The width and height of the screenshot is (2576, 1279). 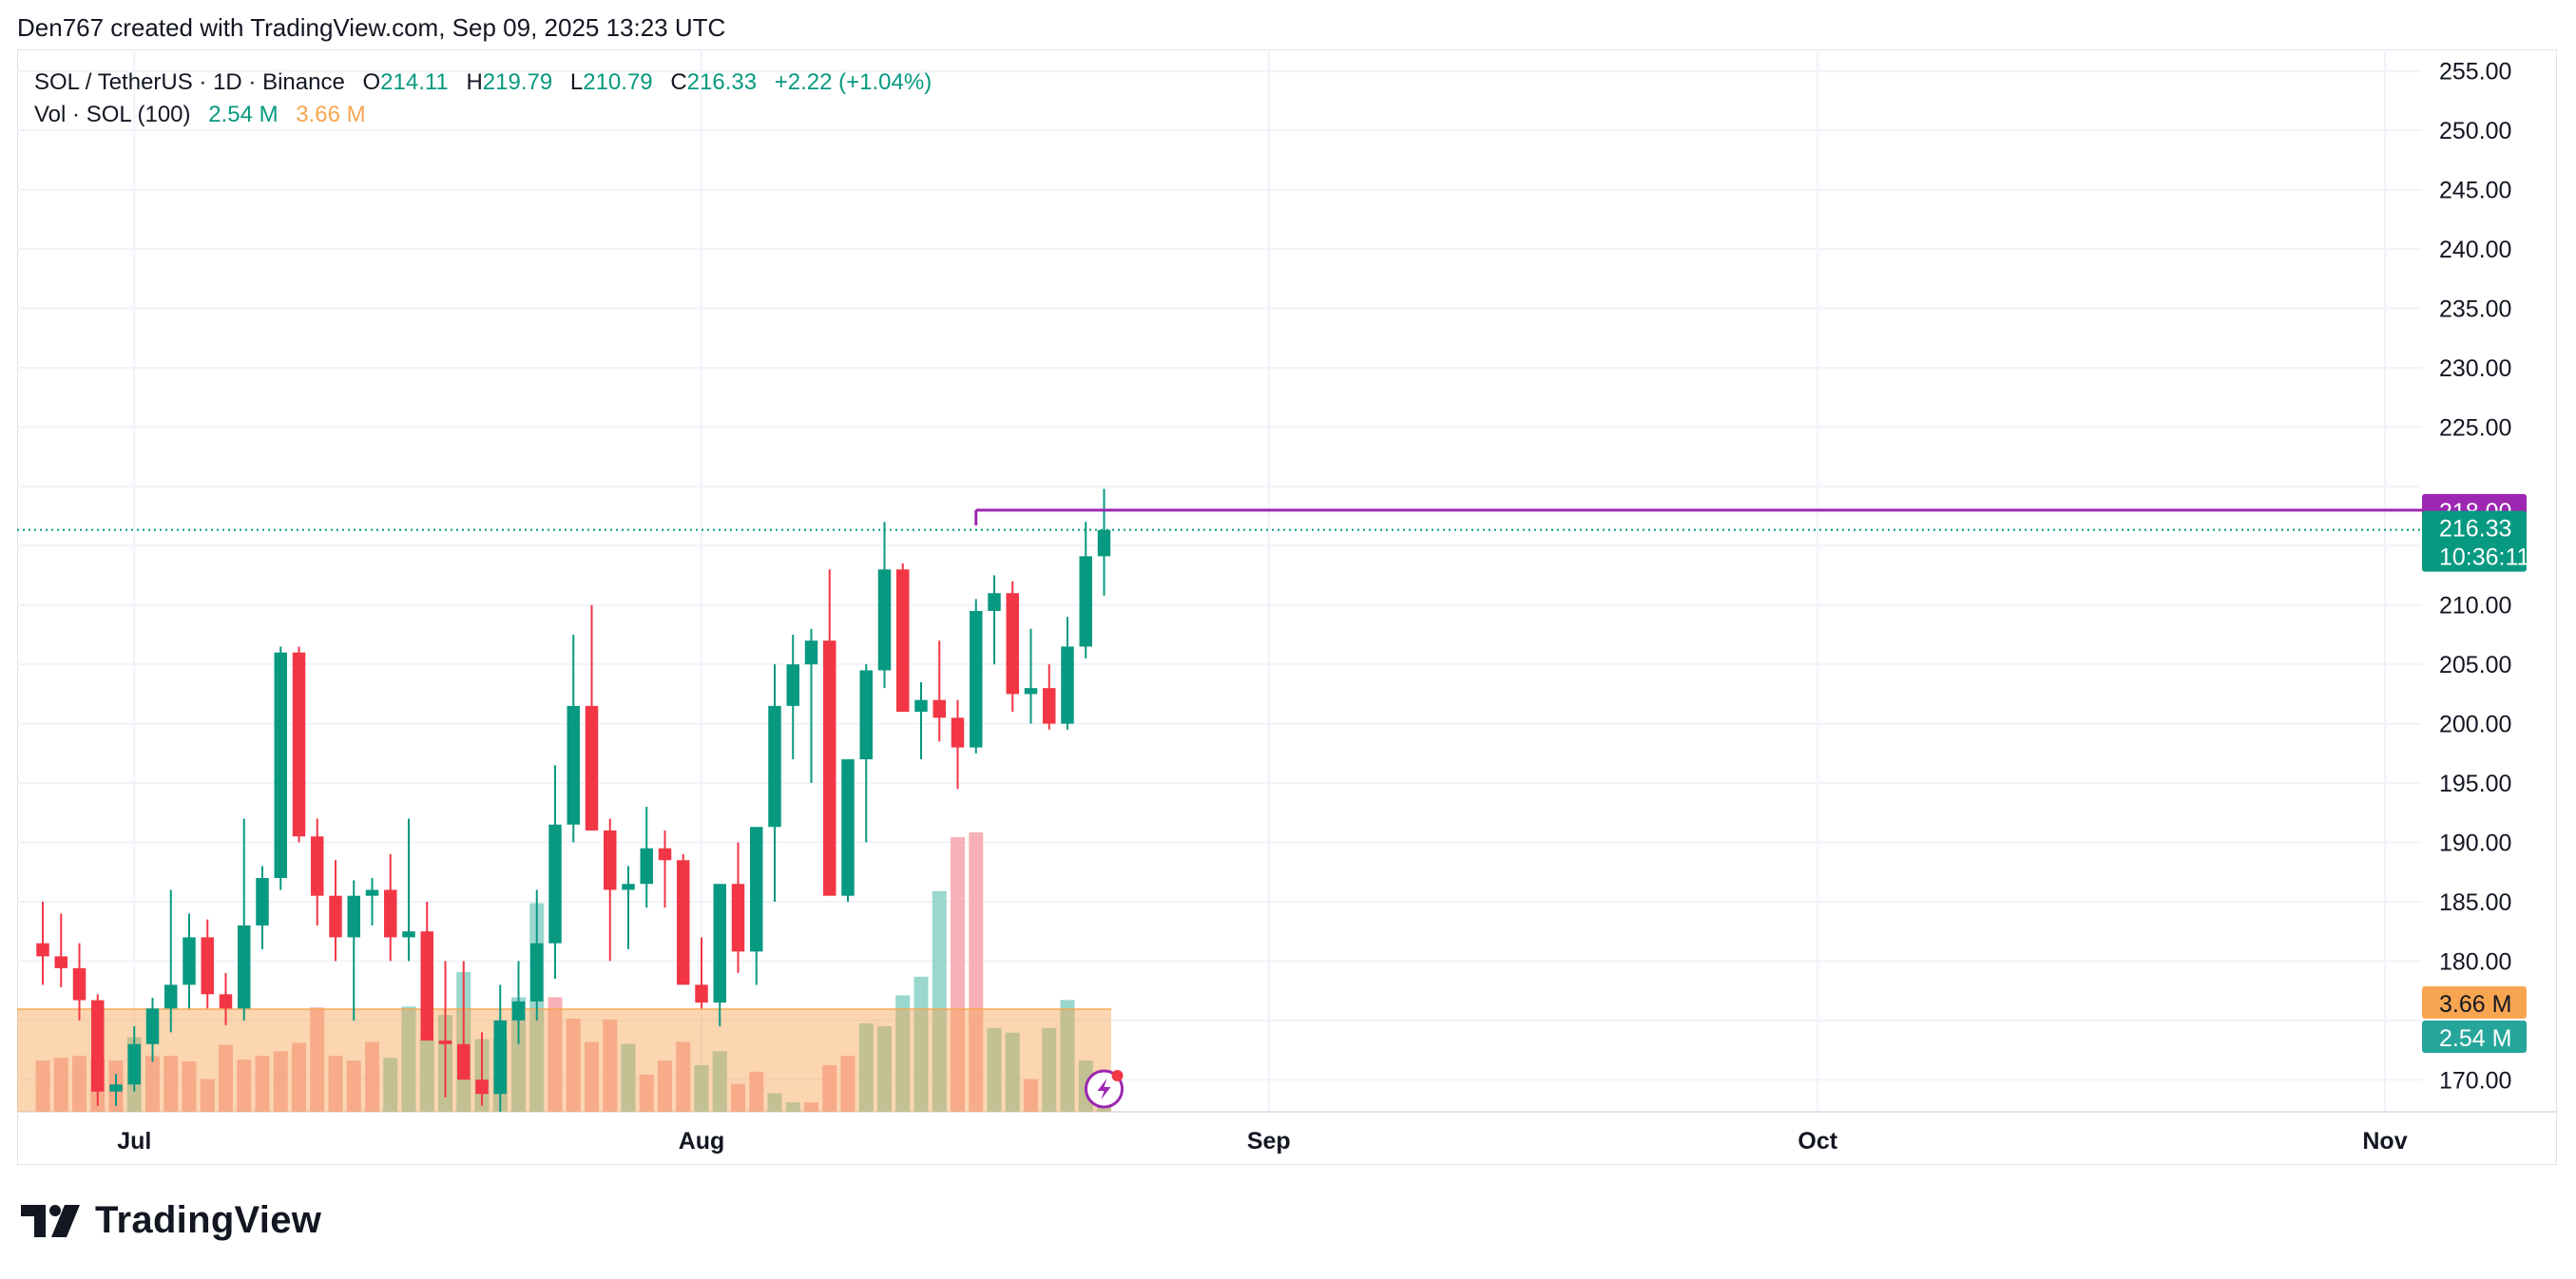 I want to click on volume-ma-value: 3.66 M, so click(x=331, y=115).